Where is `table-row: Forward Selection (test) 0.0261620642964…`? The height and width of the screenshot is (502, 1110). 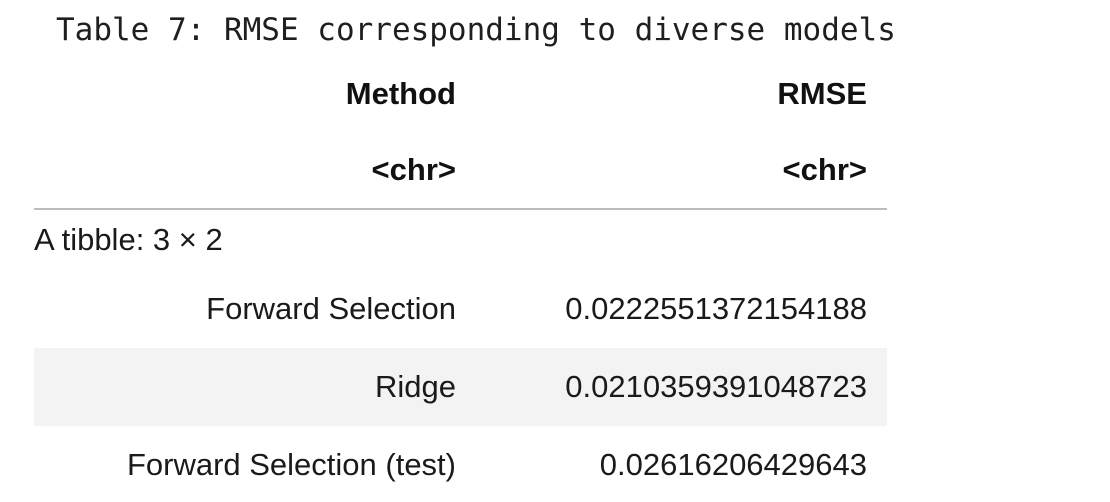 table-row: Forward Selection (test) 0.0261620642964… is located at coordinates (460, 464).